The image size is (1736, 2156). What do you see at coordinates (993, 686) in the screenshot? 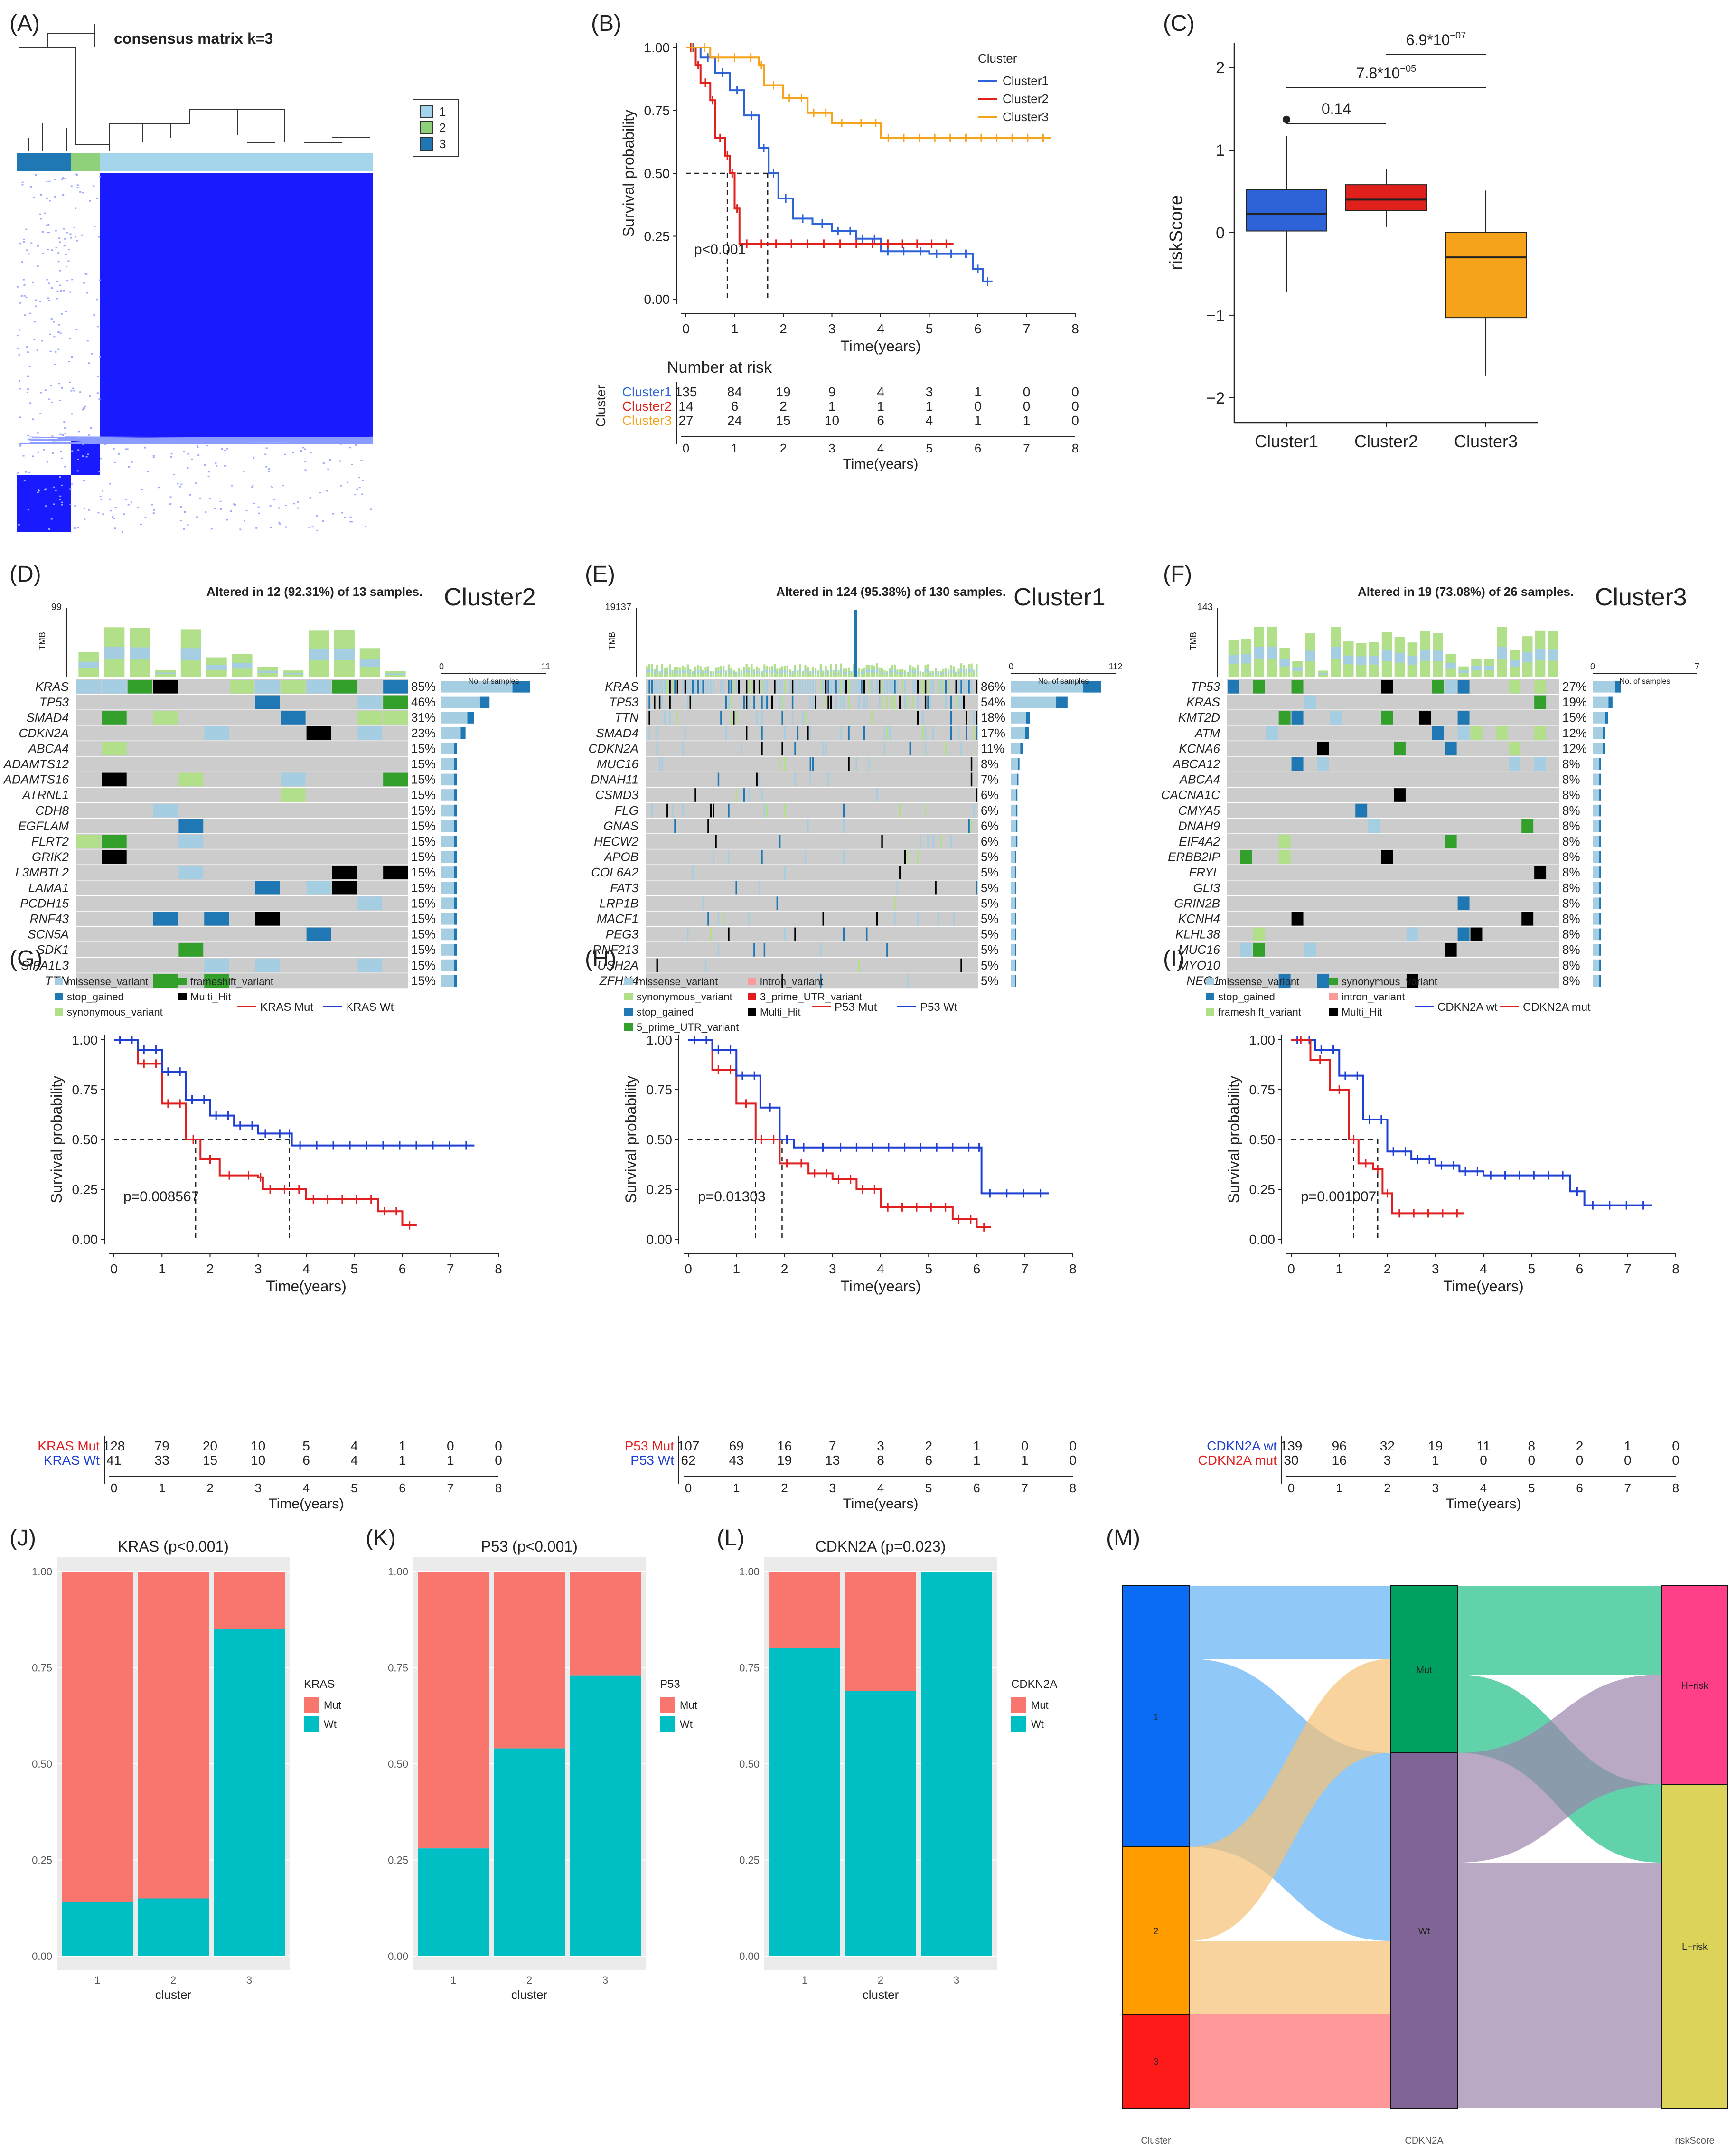
I see `gene-pct: 86%` at bounding box center [993, 686].